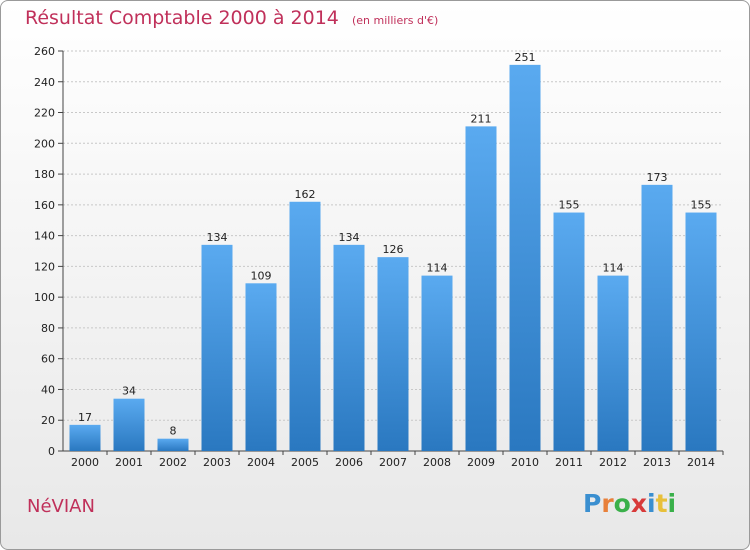 The image size is (750, 550). I want to click on data-label: 8, so click(173, 431).